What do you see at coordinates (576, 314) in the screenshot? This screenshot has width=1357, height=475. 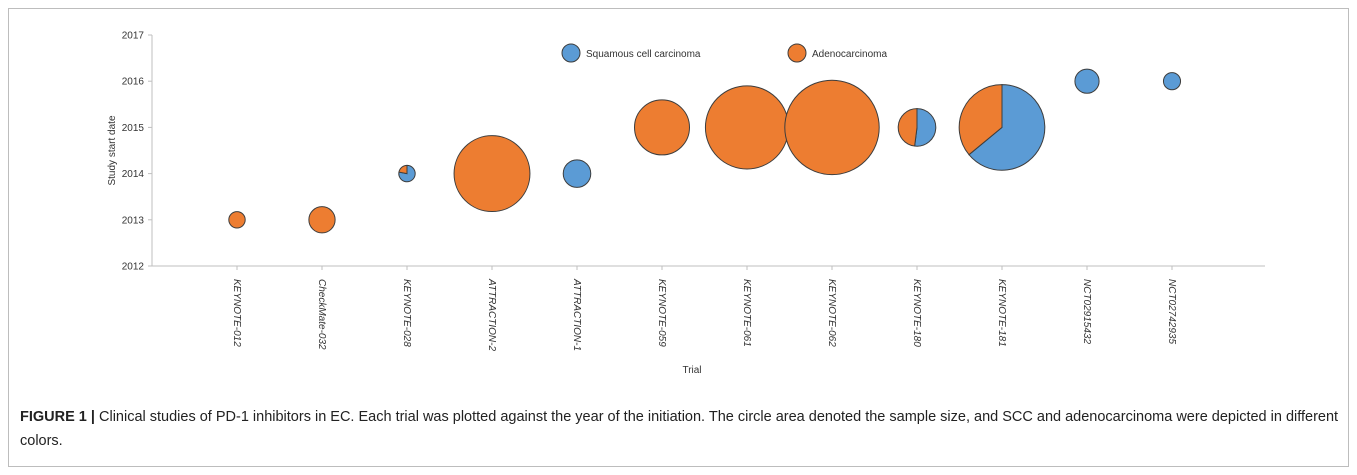 I see `x-tick-label: ATTRACTION-1` at bounding box center [576, 314].